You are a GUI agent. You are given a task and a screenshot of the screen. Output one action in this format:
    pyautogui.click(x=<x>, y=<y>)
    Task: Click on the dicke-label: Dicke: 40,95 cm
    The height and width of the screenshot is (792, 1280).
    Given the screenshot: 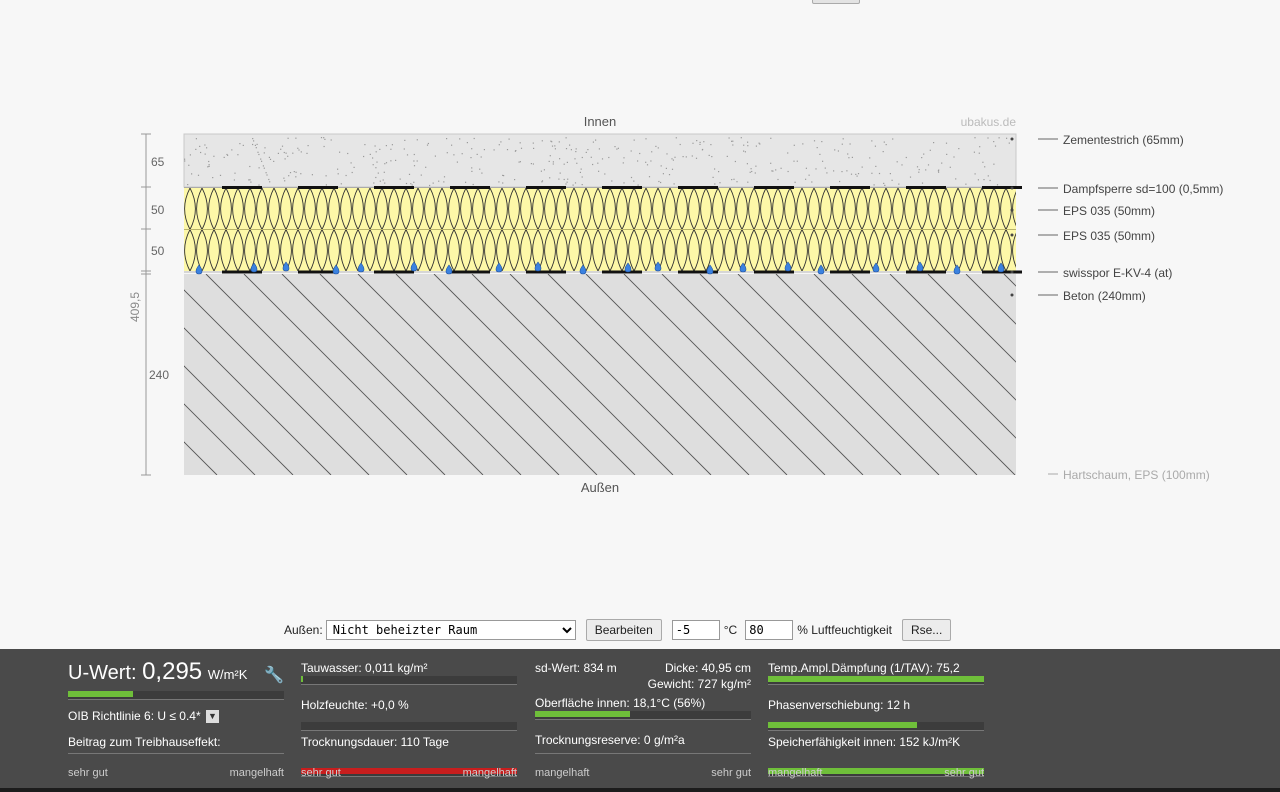 What is the action you would take?
    pyautogui.click(x=707, y=668)
    